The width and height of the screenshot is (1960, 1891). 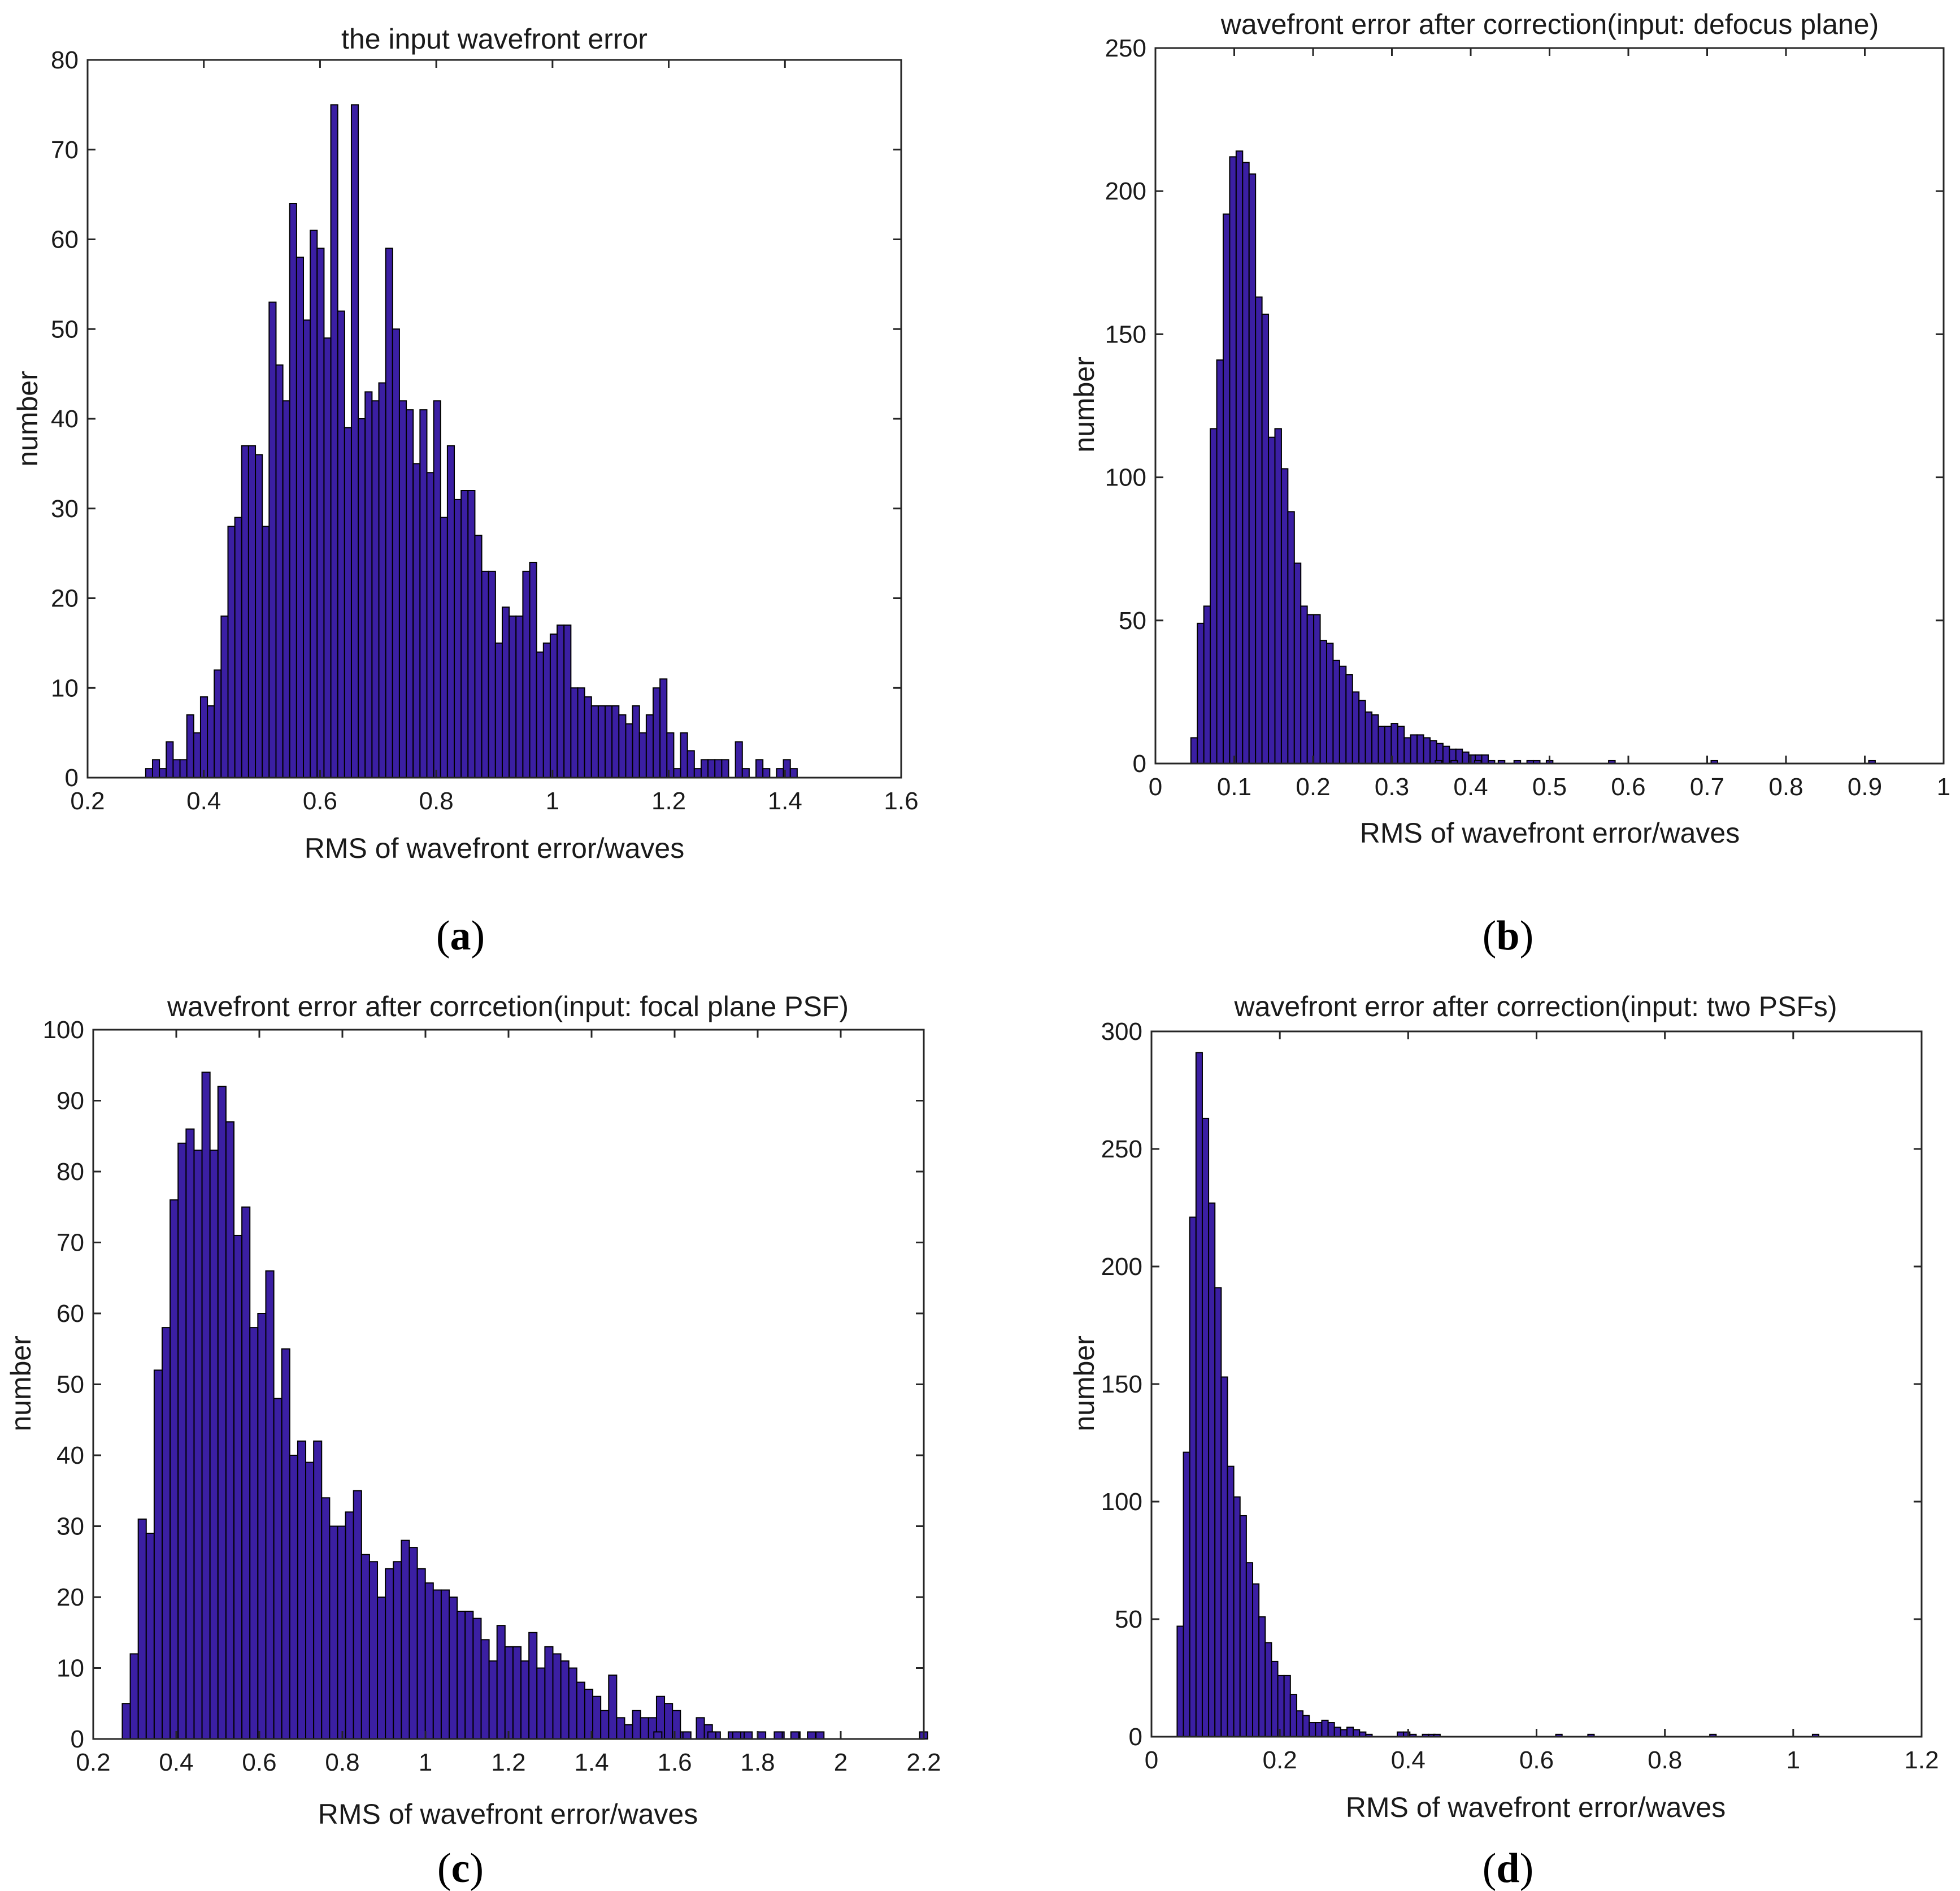 I want to click on x-tick-label-d: 1.2, so click(x=1921, y=1760).